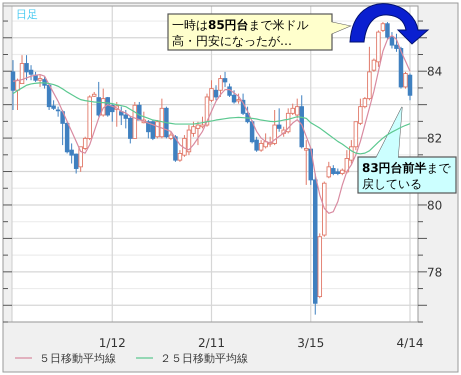  What do you see at coordinates (27, 14) in the screenshot?
I see `chart-title: 日足` at bounding box center [27, 14].